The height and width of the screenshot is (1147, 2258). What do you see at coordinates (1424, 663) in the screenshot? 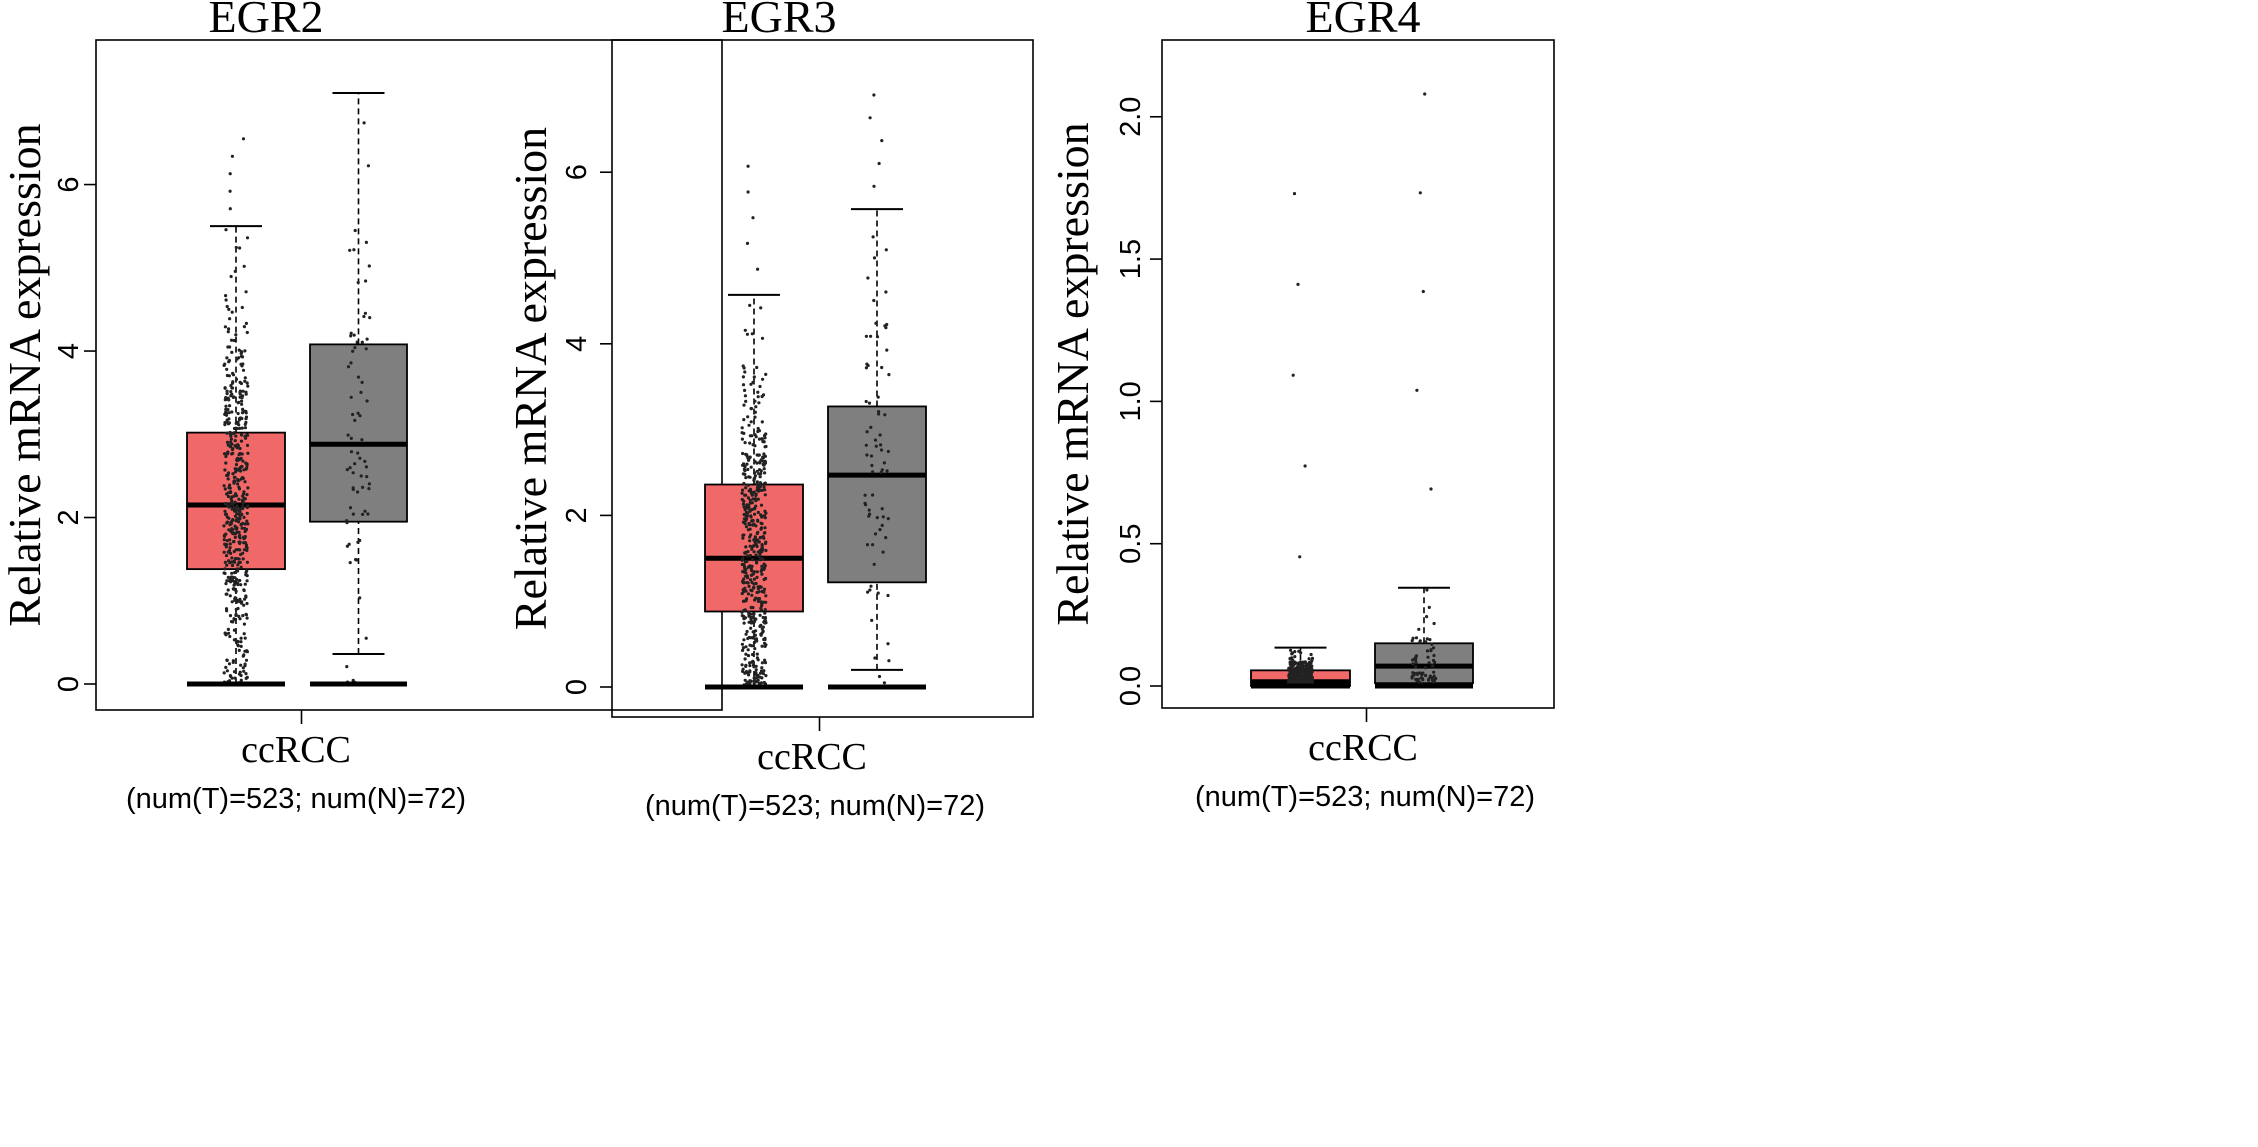
I see `box-normal` at bounding box center [1424, 663].